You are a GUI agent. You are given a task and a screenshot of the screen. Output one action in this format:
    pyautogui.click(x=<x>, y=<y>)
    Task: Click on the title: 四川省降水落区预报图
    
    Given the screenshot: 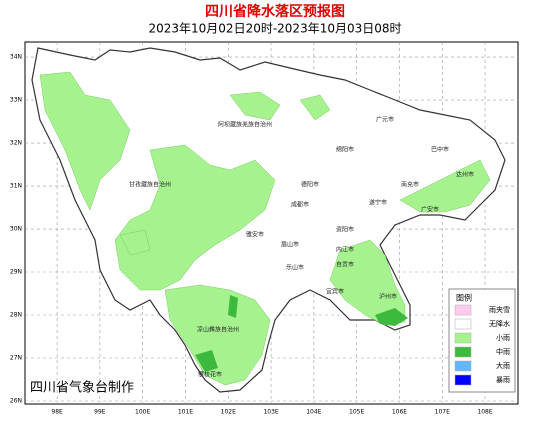 What is the action you would take?
    pyautogui.click(x=275, y=11)
    